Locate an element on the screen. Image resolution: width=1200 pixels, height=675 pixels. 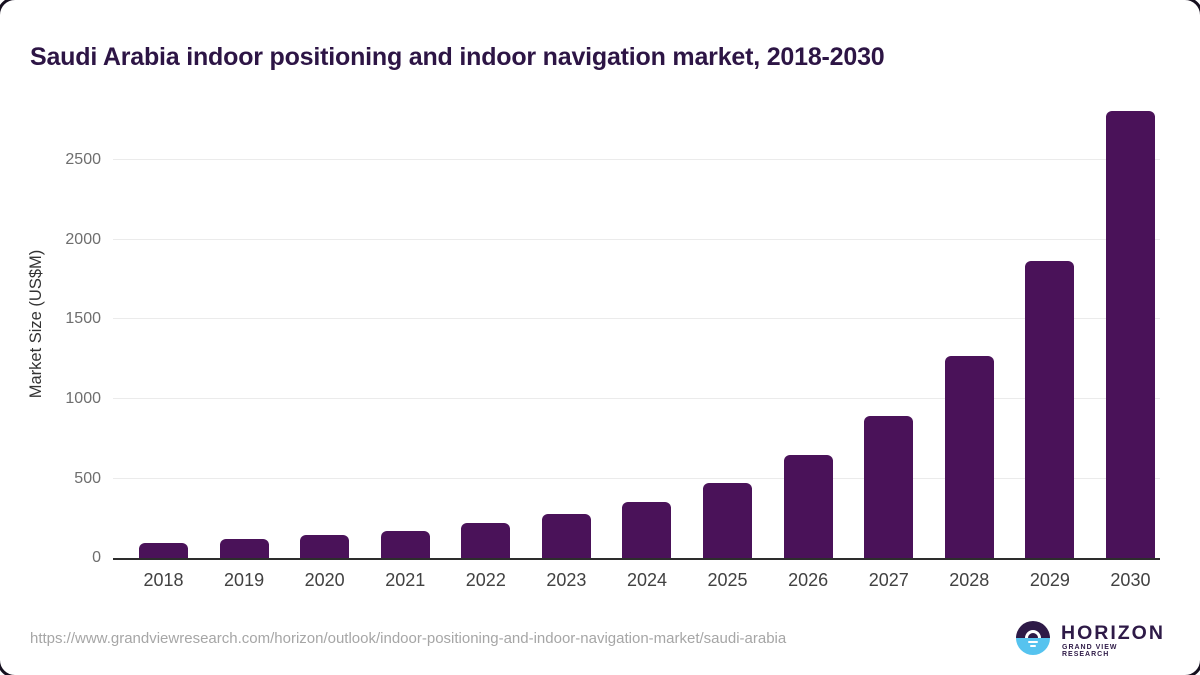
horizon-logo: HORIZON GRAND VIEW RESEARCH is located at coordinates (1091, 639).